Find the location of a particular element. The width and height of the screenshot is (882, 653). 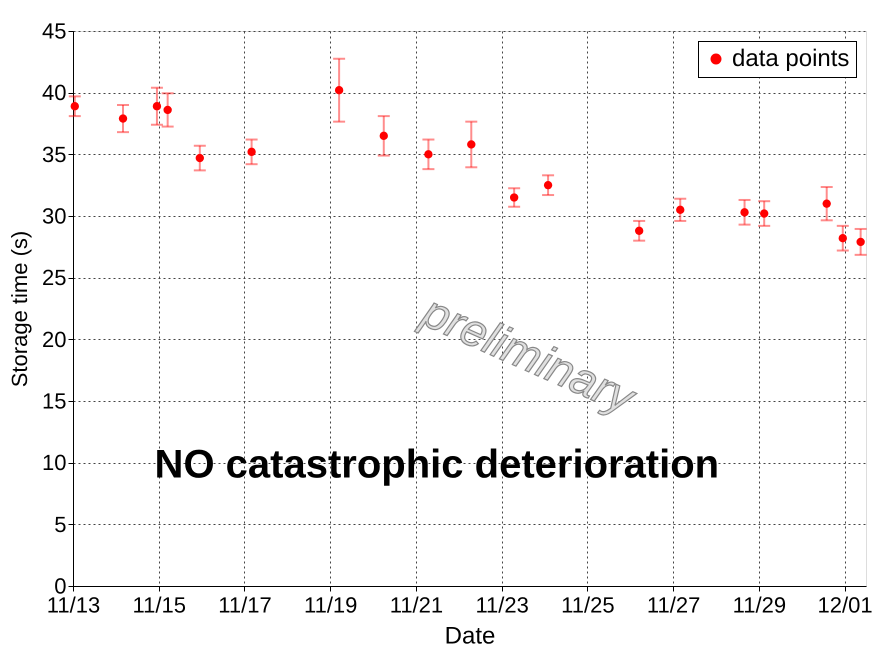

y-tick-label: 10 is located at coordinates (54, 463).